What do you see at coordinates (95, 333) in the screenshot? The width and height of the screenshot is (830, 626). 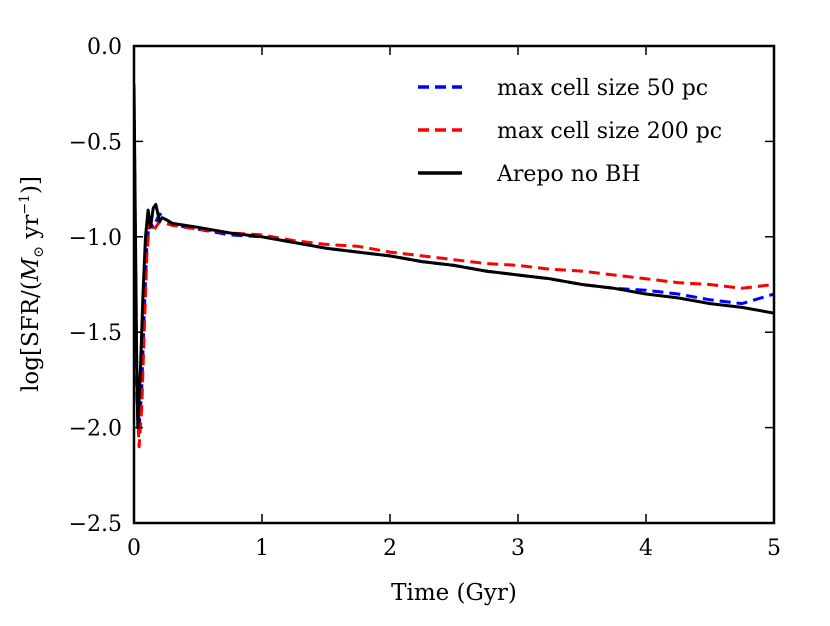 I see `y-tick-label: −1.5` at bounding box center [95, 333].